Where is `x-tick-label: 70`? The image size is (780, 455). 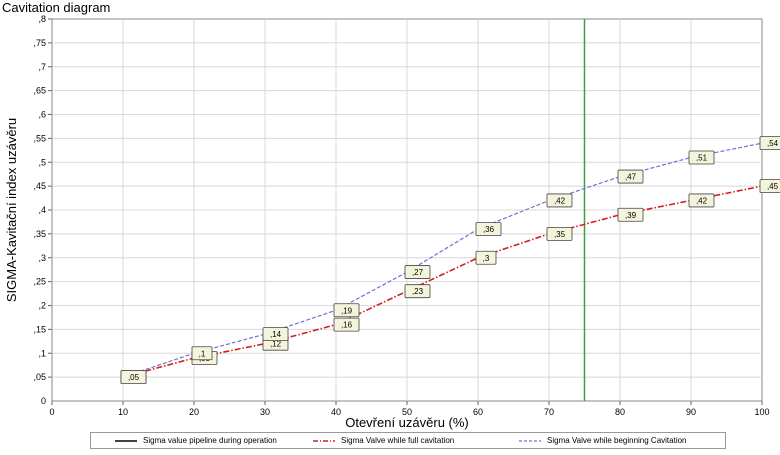
x-tick-label: 70 is located at coordinates (549, 412).